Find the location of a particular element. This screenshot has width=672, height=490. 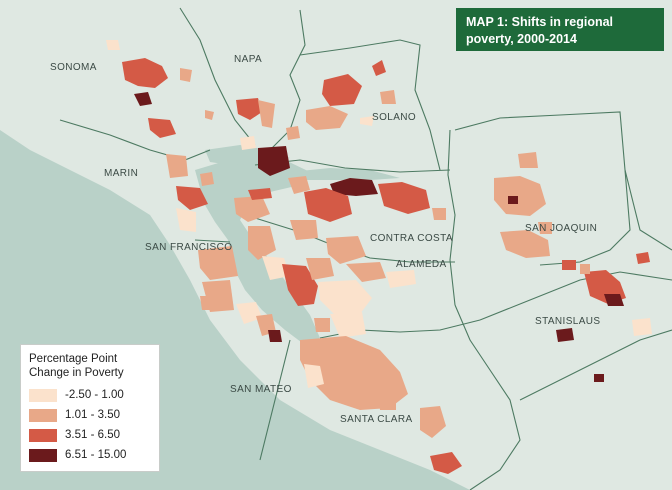

county-label-san-joaquin: SAN JOAQUIN is located at coordinates (561, 228).